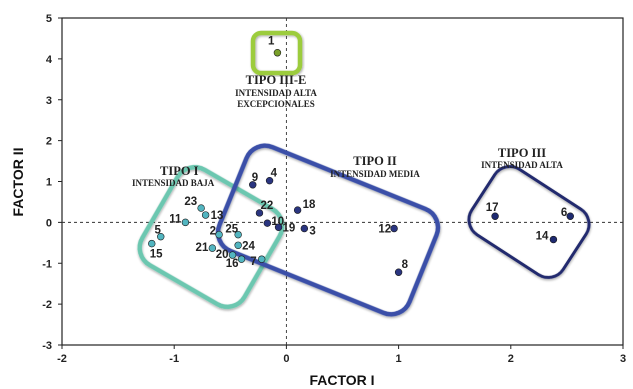 This screenshot has height=389, width=633. What do you see at coordinates (18, 182) in the screenshot?
I see `y-axis-title: FACTOR II` at bounding box center [18, 182].